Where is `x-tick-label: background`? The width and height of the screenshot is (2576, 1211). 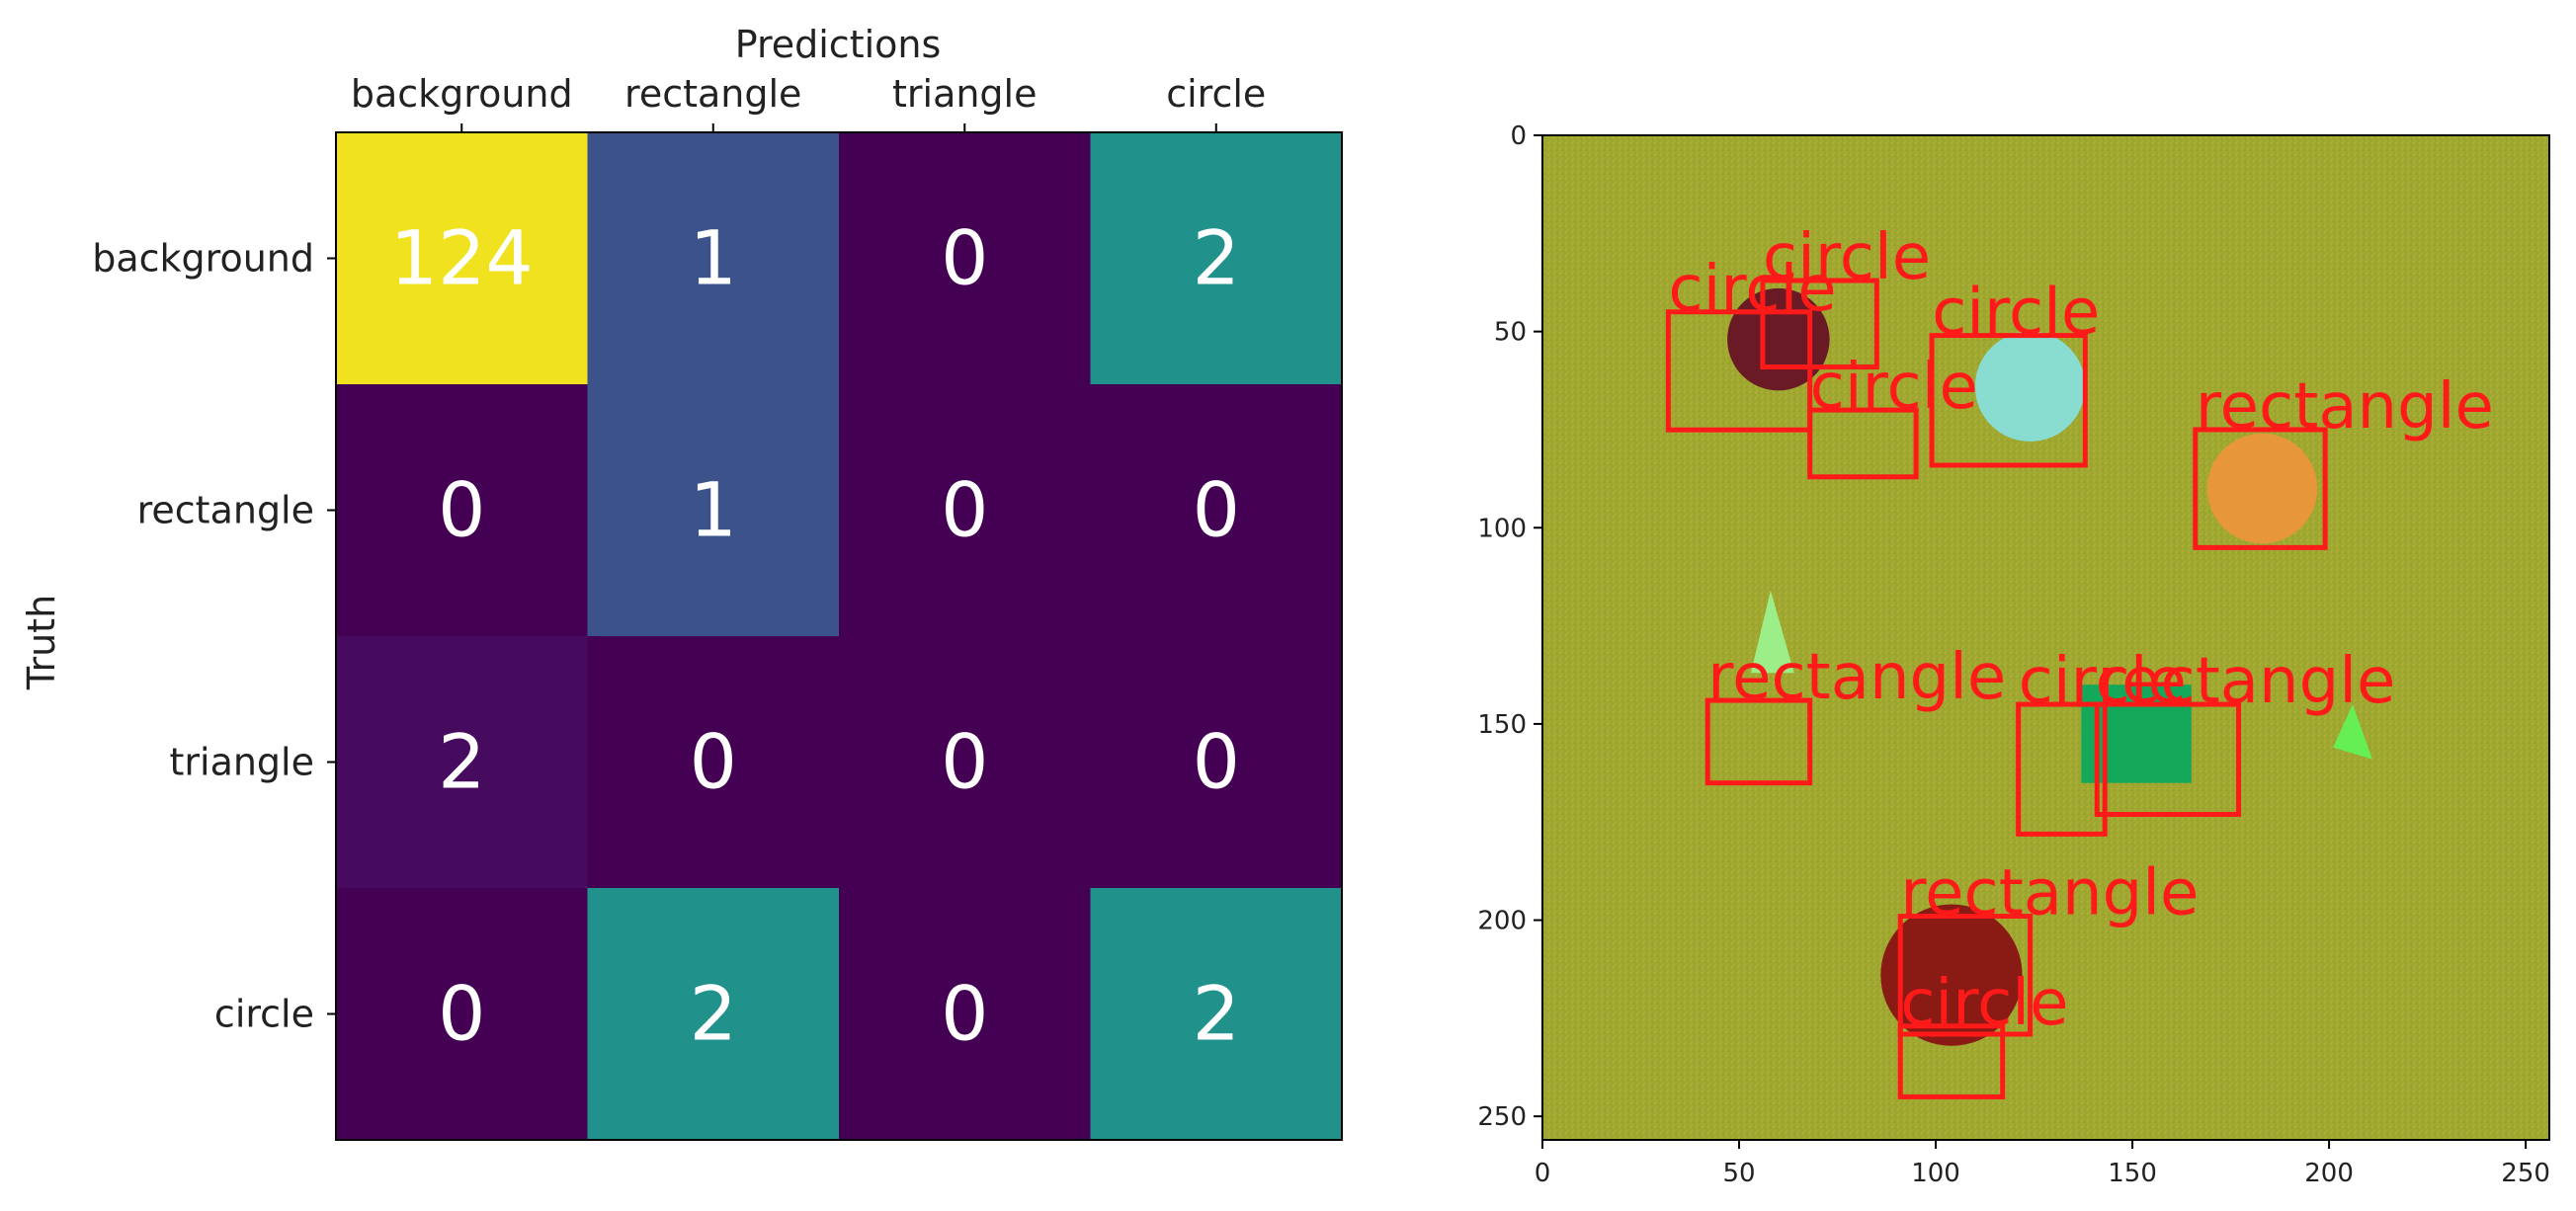 x-tick-label: background is located at coordinates (462, 94).